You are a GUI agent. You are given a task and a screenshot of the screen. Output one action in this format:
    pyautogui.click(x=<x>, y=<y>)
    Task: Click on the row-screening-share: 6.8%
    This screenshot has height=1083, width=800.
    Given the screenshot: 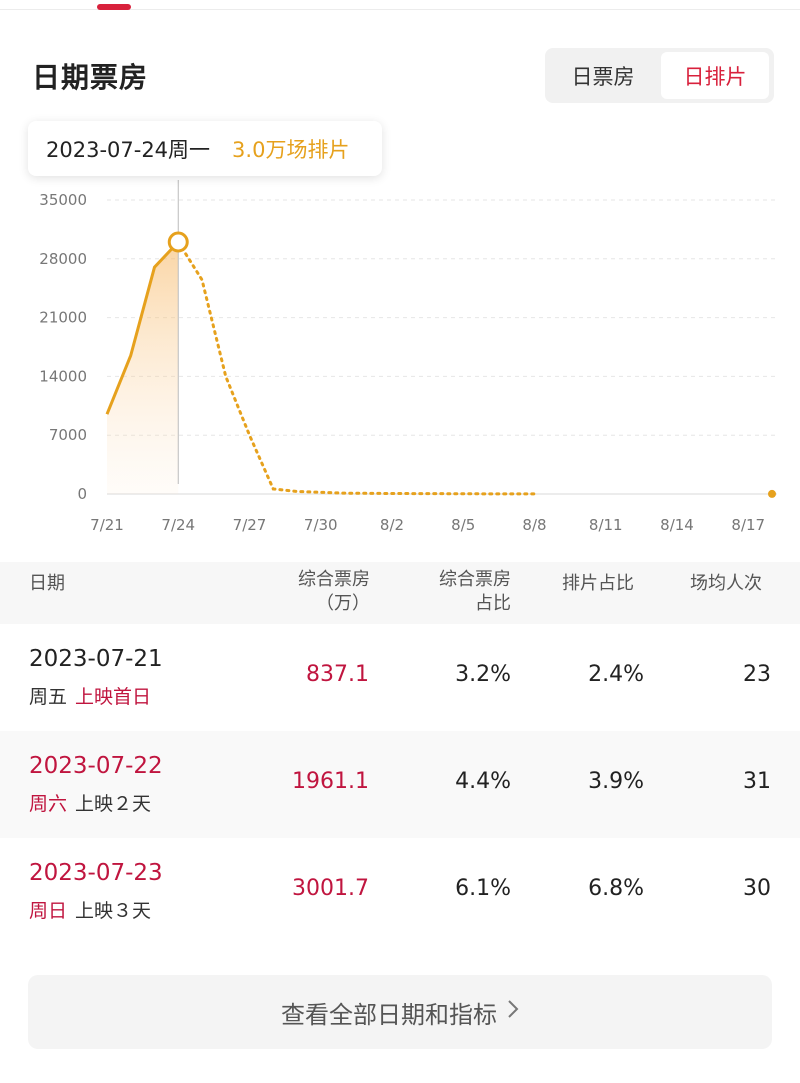 What is the action you would take?
    pyautogui.click(x=616, y=888)
    